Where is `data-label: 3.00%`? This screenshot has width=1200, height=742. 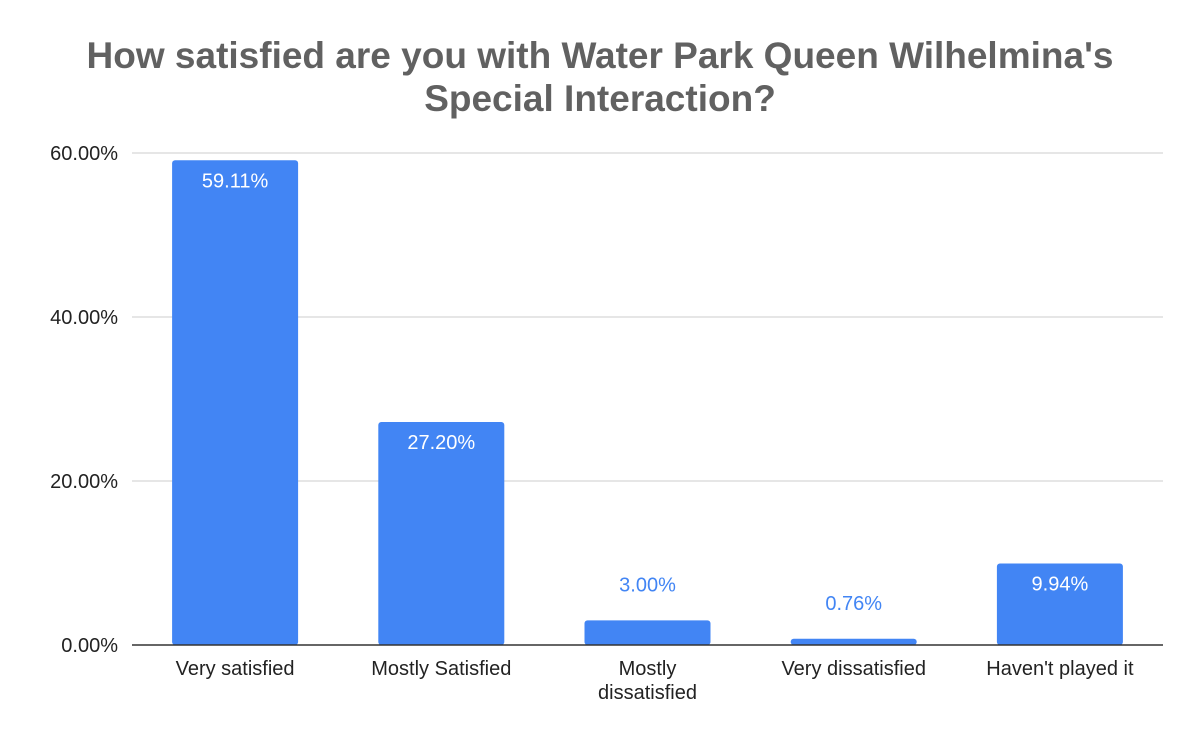 data-label: 3.00% is located at coordinates (647, 585).